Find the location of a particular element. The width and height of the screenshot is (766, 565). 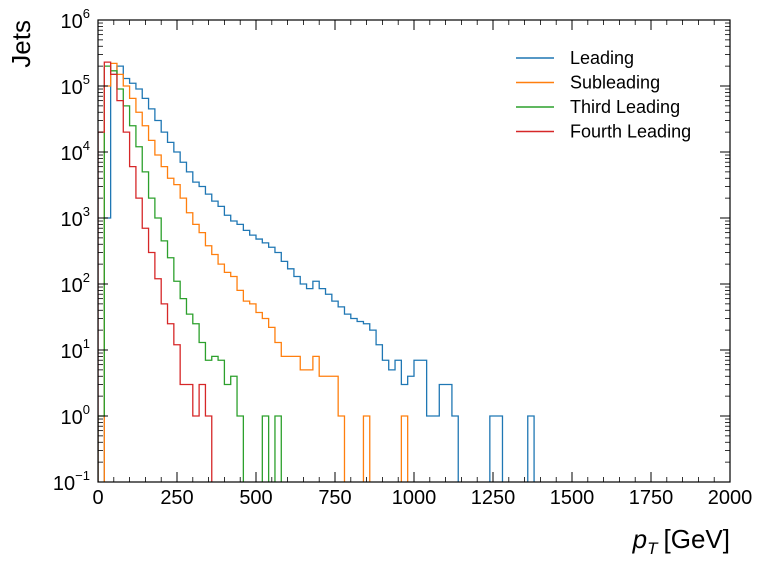

x-tick-label: 250 is located at coordinates (176, 498).